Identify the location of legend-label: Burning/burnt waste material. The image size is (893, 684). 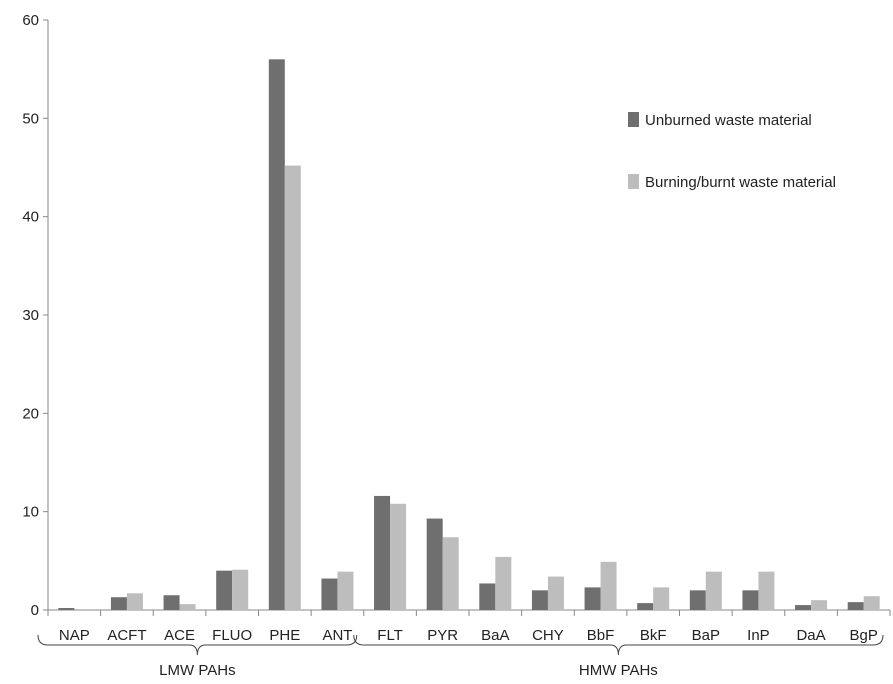
(740, 182).